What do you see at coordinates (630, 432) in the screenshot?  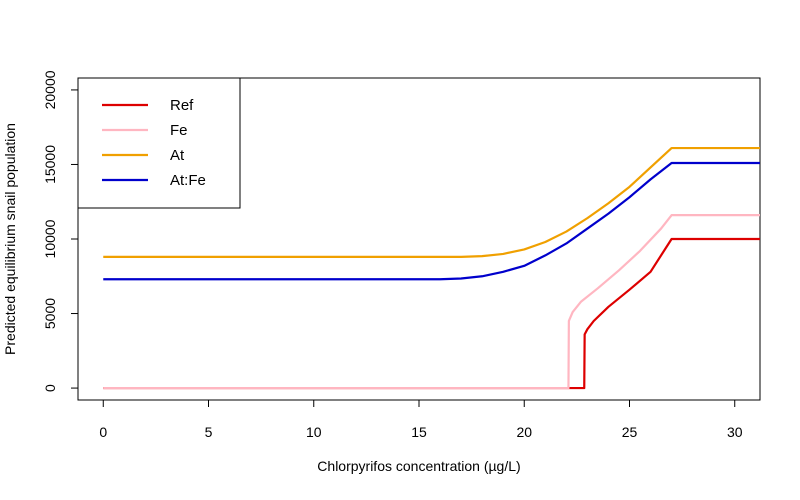 I see `x-tick-label: 25` at bounding box center [630, 432].